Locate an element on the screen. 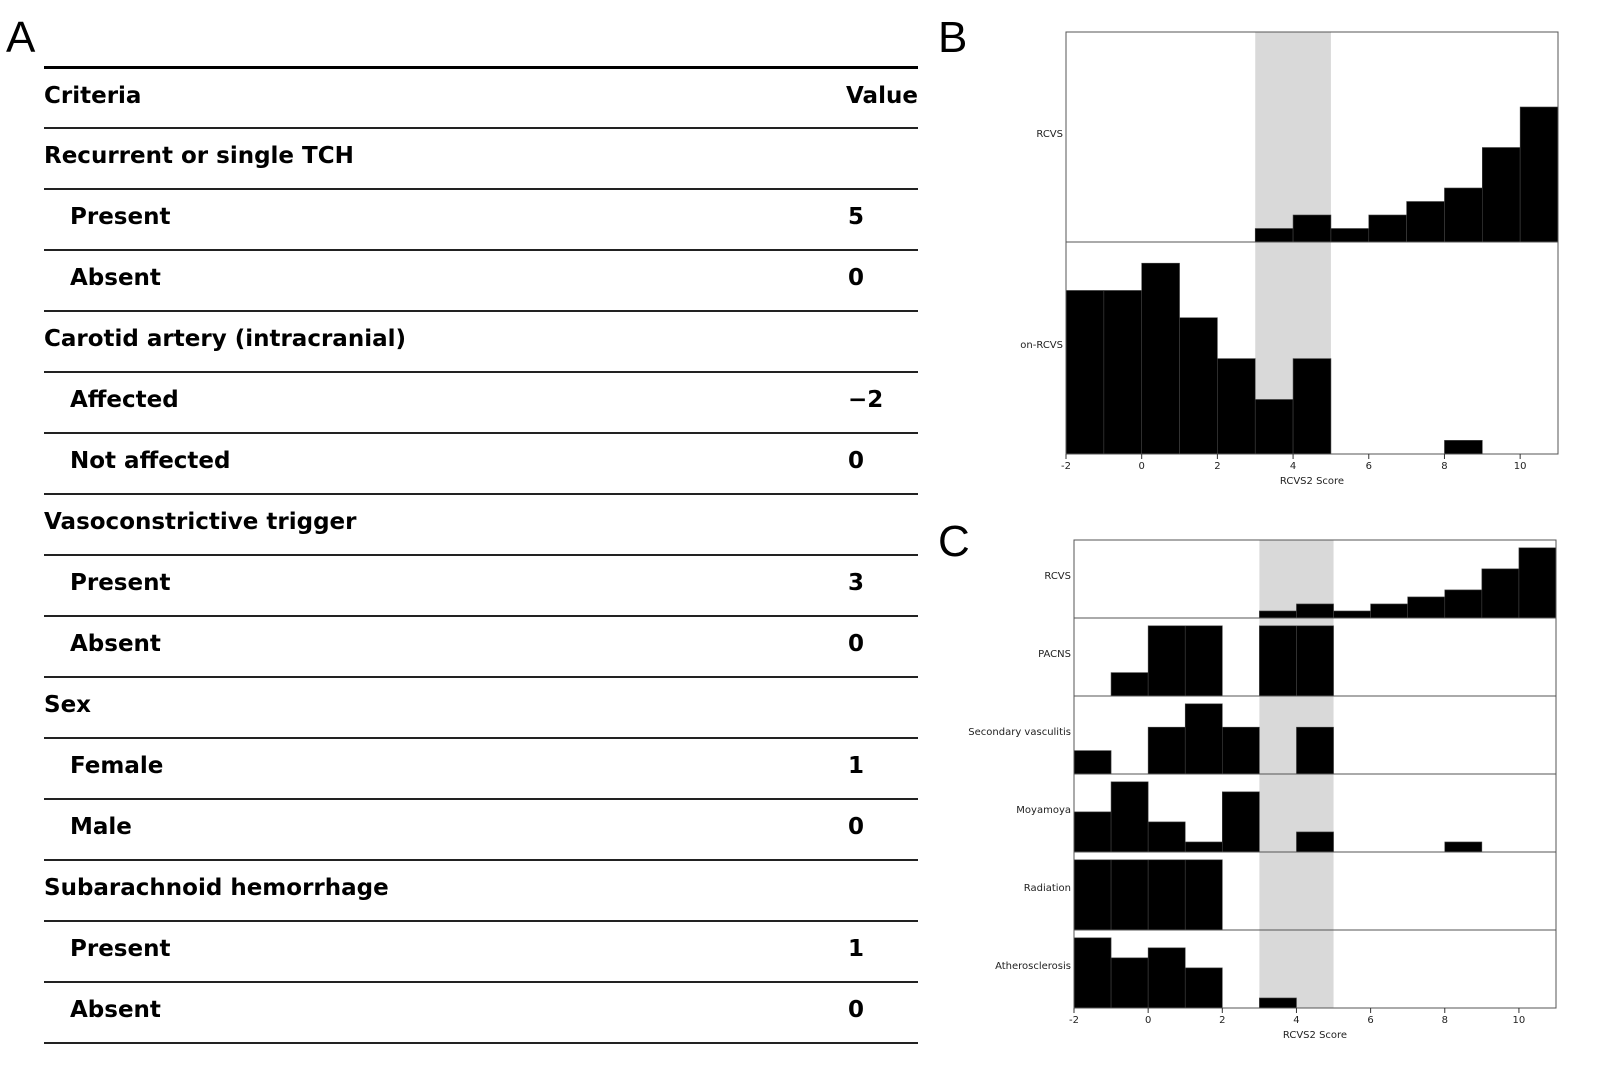 The height and width of the screenshot is (1072, 1622). table-row-option: Present 3 is located at coordinates (481, 584).